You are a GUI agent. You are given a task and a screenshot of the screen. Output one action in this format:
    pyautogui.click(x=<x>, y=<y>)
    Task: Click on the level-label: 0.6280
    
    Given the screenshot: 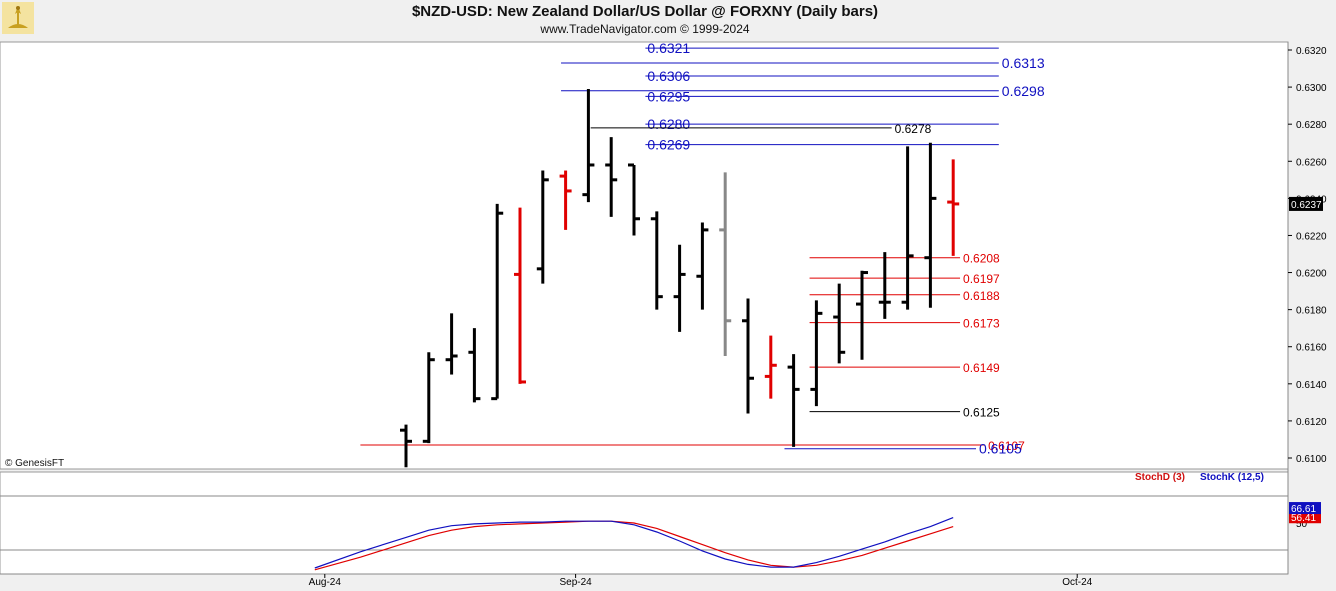 What is the action you would take?
    pyautogui.click(x=668, y=124)
    